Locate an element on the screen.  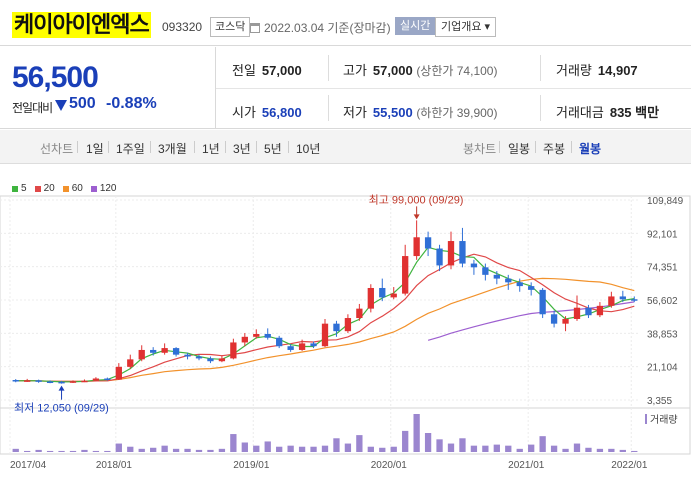
low-arrow-head is located at coordinates (61, 388).